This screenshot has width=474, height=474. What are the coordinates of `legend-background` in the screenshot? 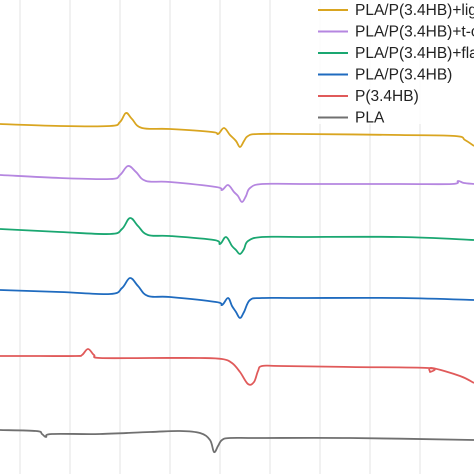 It's located at (393, 62).